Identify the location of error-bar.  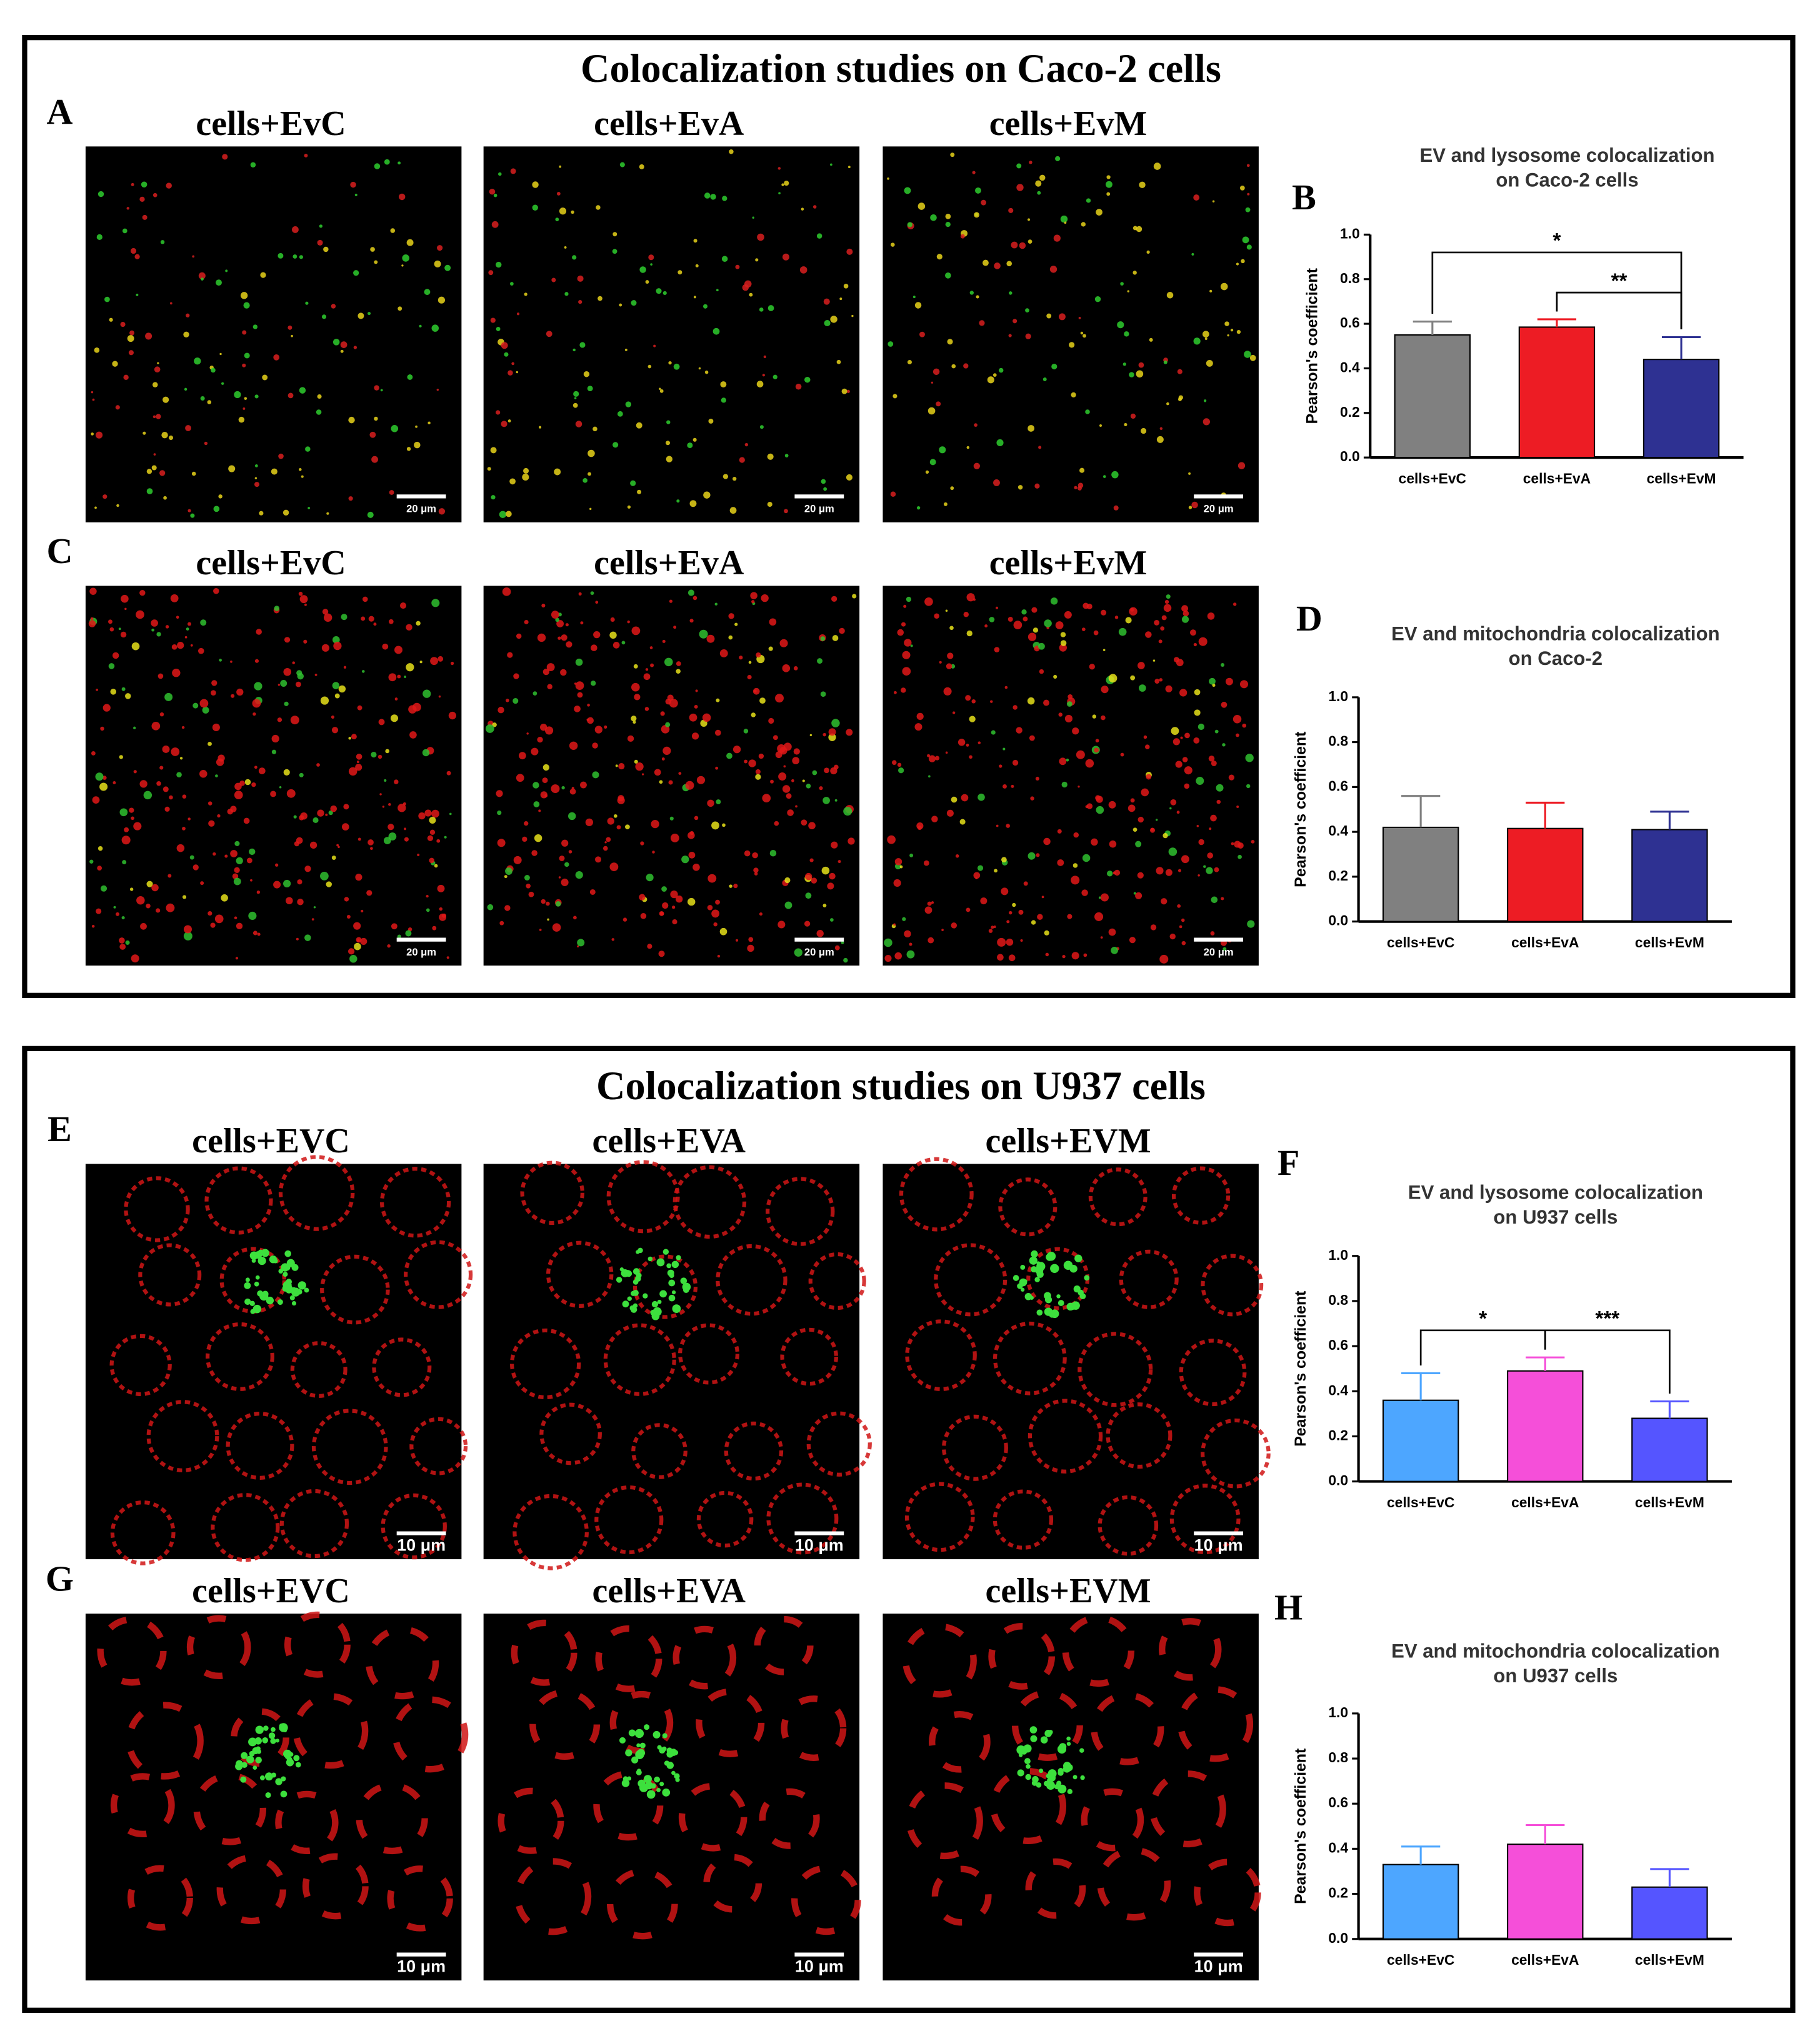
(1545, 1834).